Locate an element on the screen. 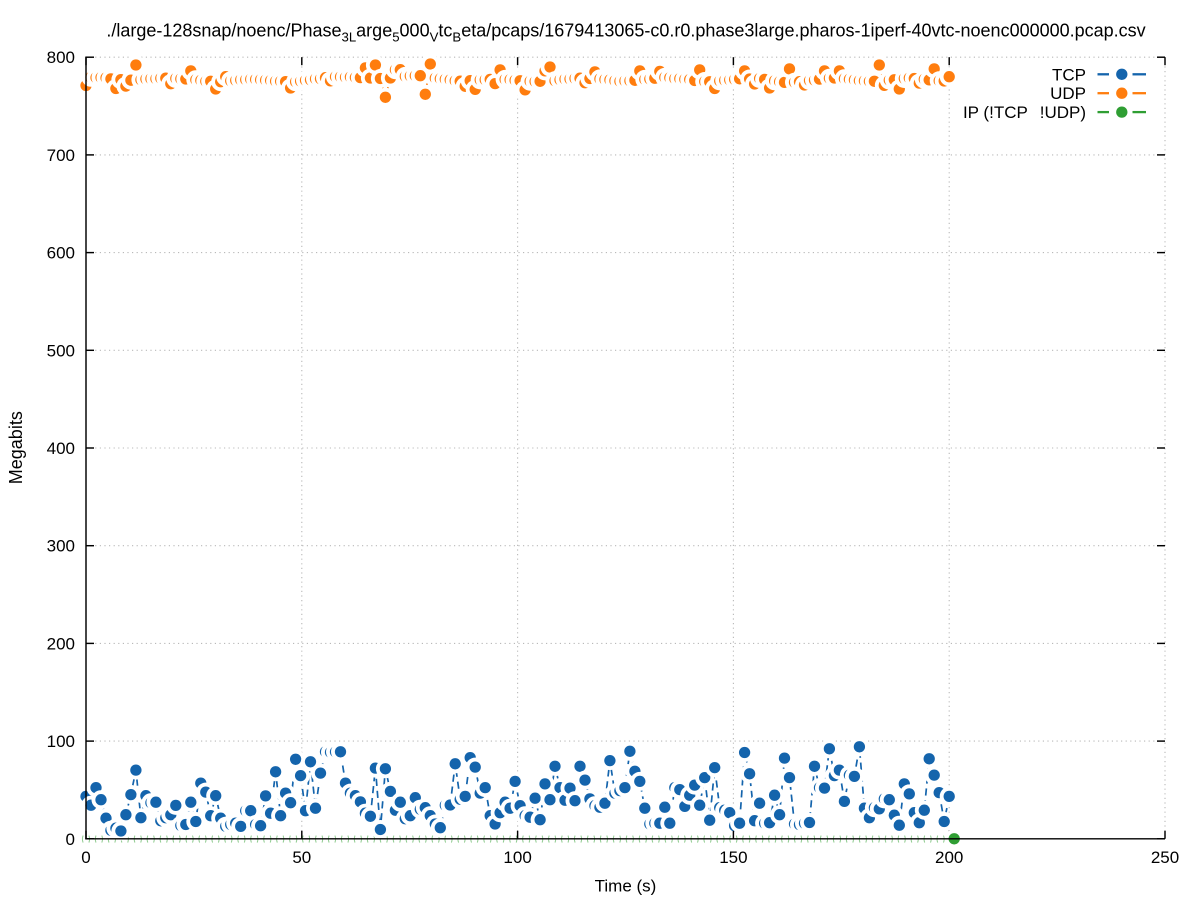 The width and height of the screenshot is (1197, 905). svg-text: TCP is located at coordinates (1069, 74).